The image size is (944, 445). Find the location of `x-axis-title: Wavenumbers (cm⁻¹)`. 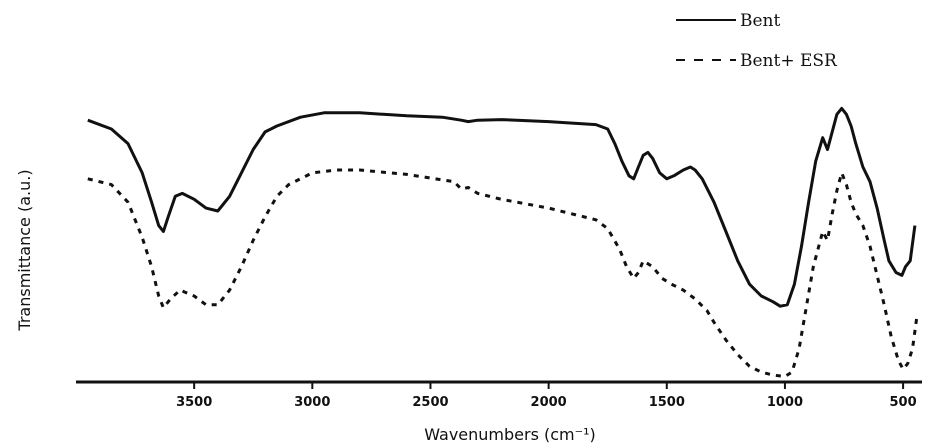

x-axis-title: Wavenumbers (cm⁻¹) is located at coordinates (510, 434).